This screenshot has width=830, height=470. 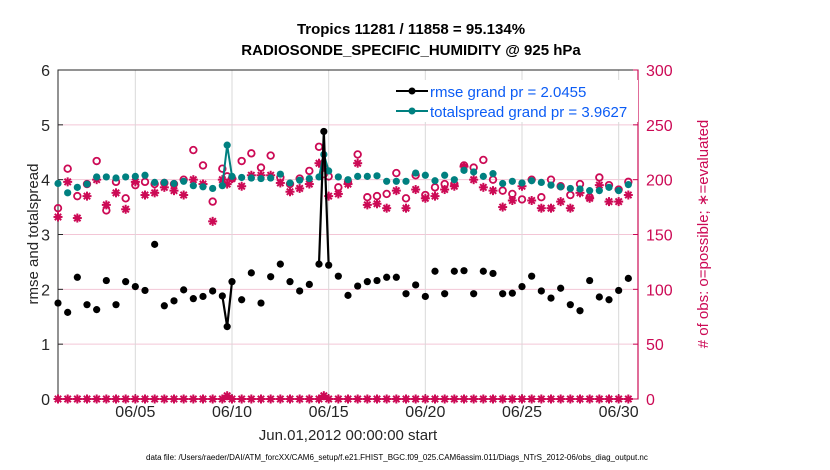 I want to click on chart-title-line-2: RADIOSONDE_SPECIFIC_HUMIDITY @ 925 hPa, so click(x=411, y=50).